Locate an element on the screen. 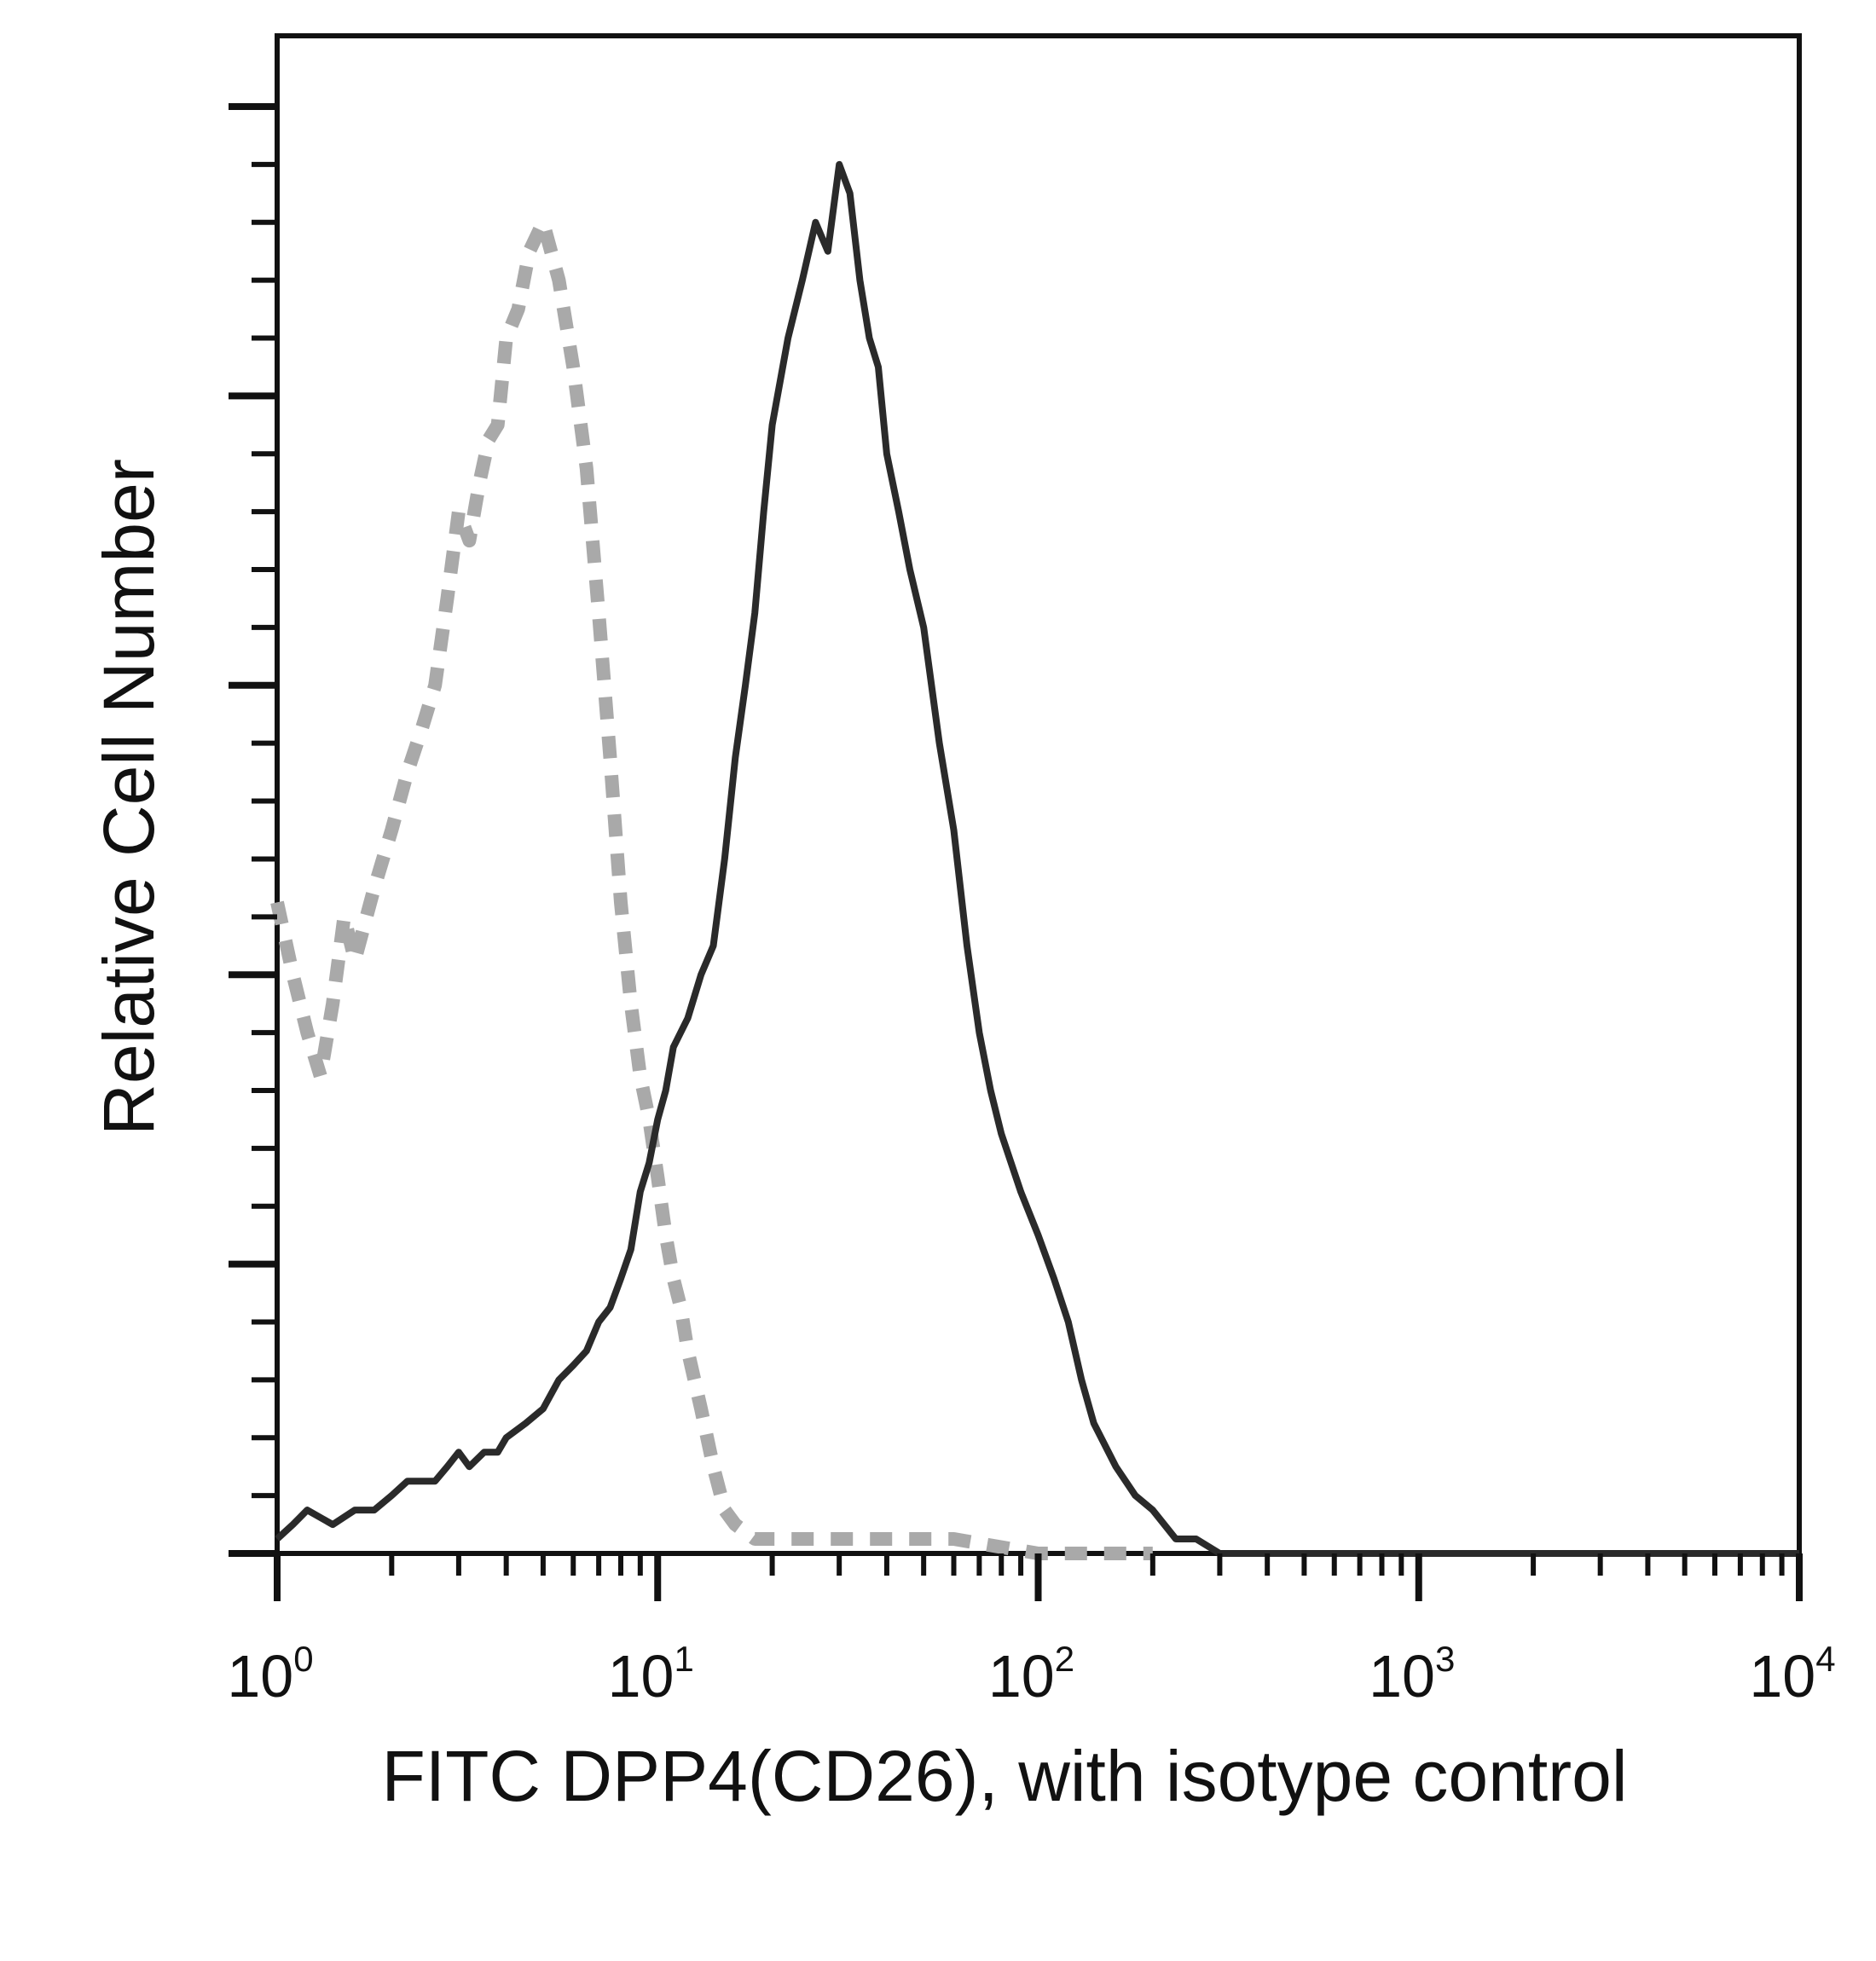  x-tick-label: 10⁴ is located at coordinates (1792, 1674).